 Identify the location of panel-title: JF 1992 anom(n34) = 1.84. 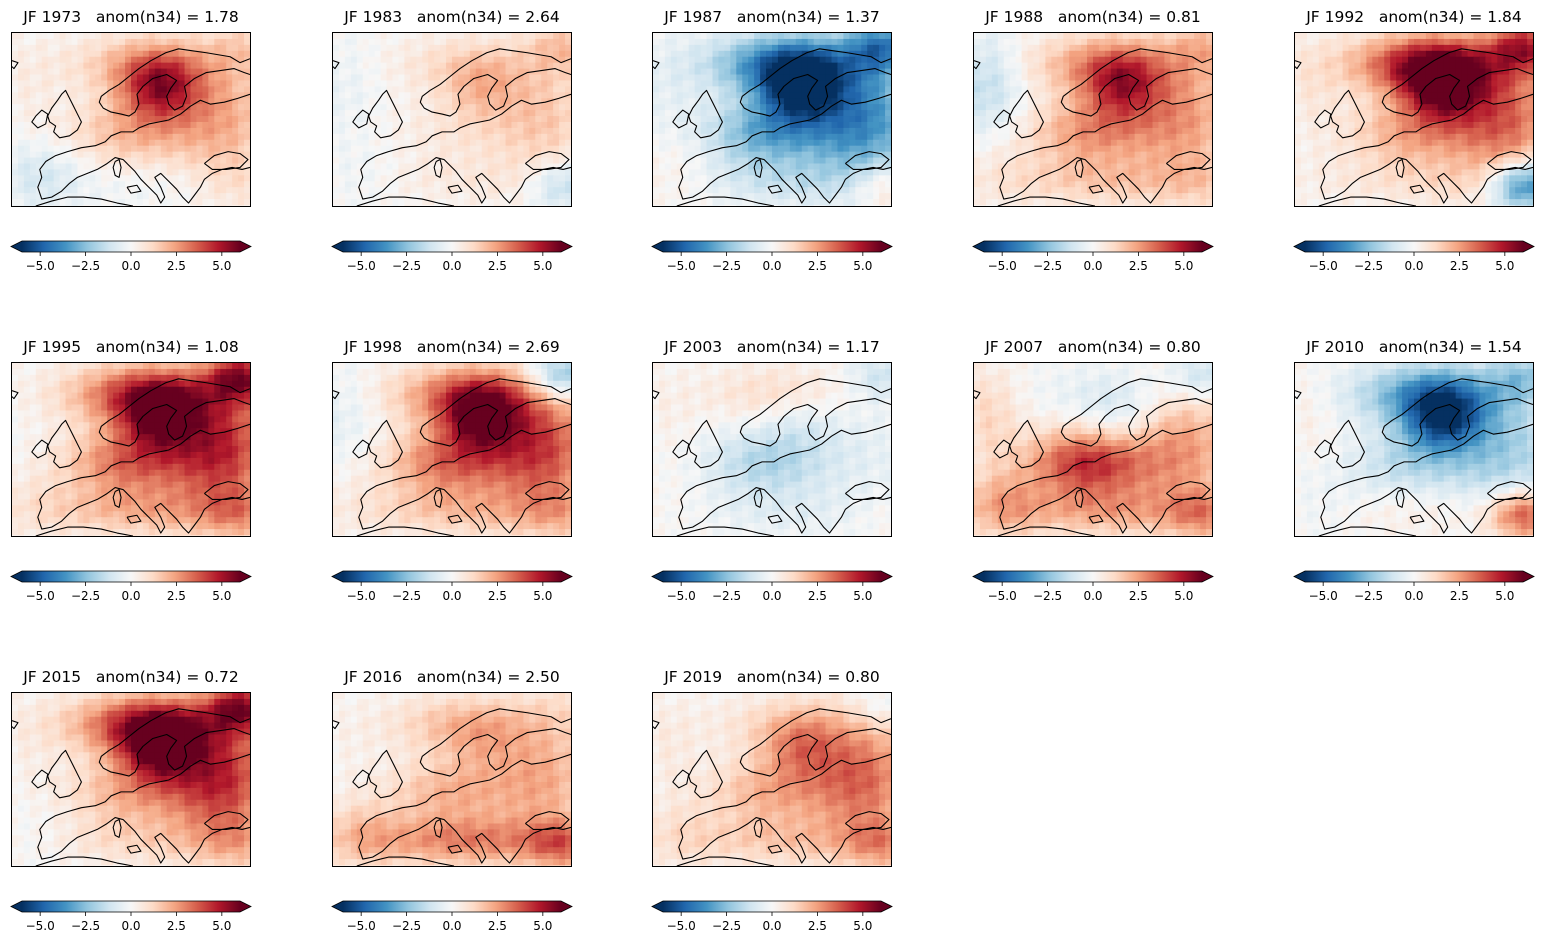
(1414, 17).